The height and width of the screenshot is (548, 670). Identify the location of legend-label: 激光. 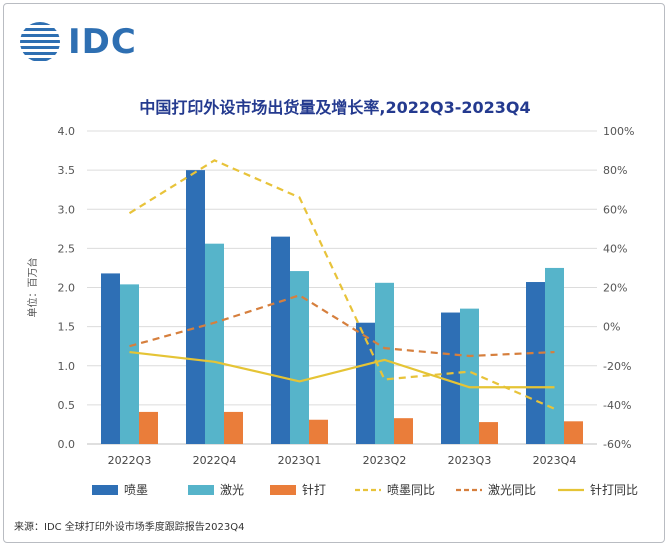
(232, 490).